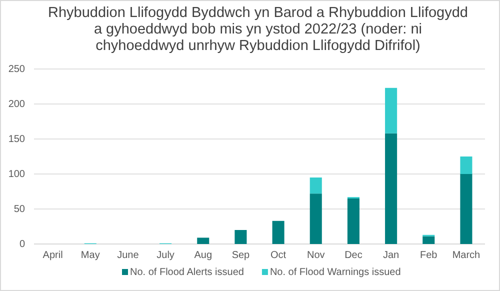 The height and width of the screenshot is (291, 500). What do you see at coordinates (203, 255) in the screenshot?
I see `x-tick-label: Aug` at bounding box center [203, 255].